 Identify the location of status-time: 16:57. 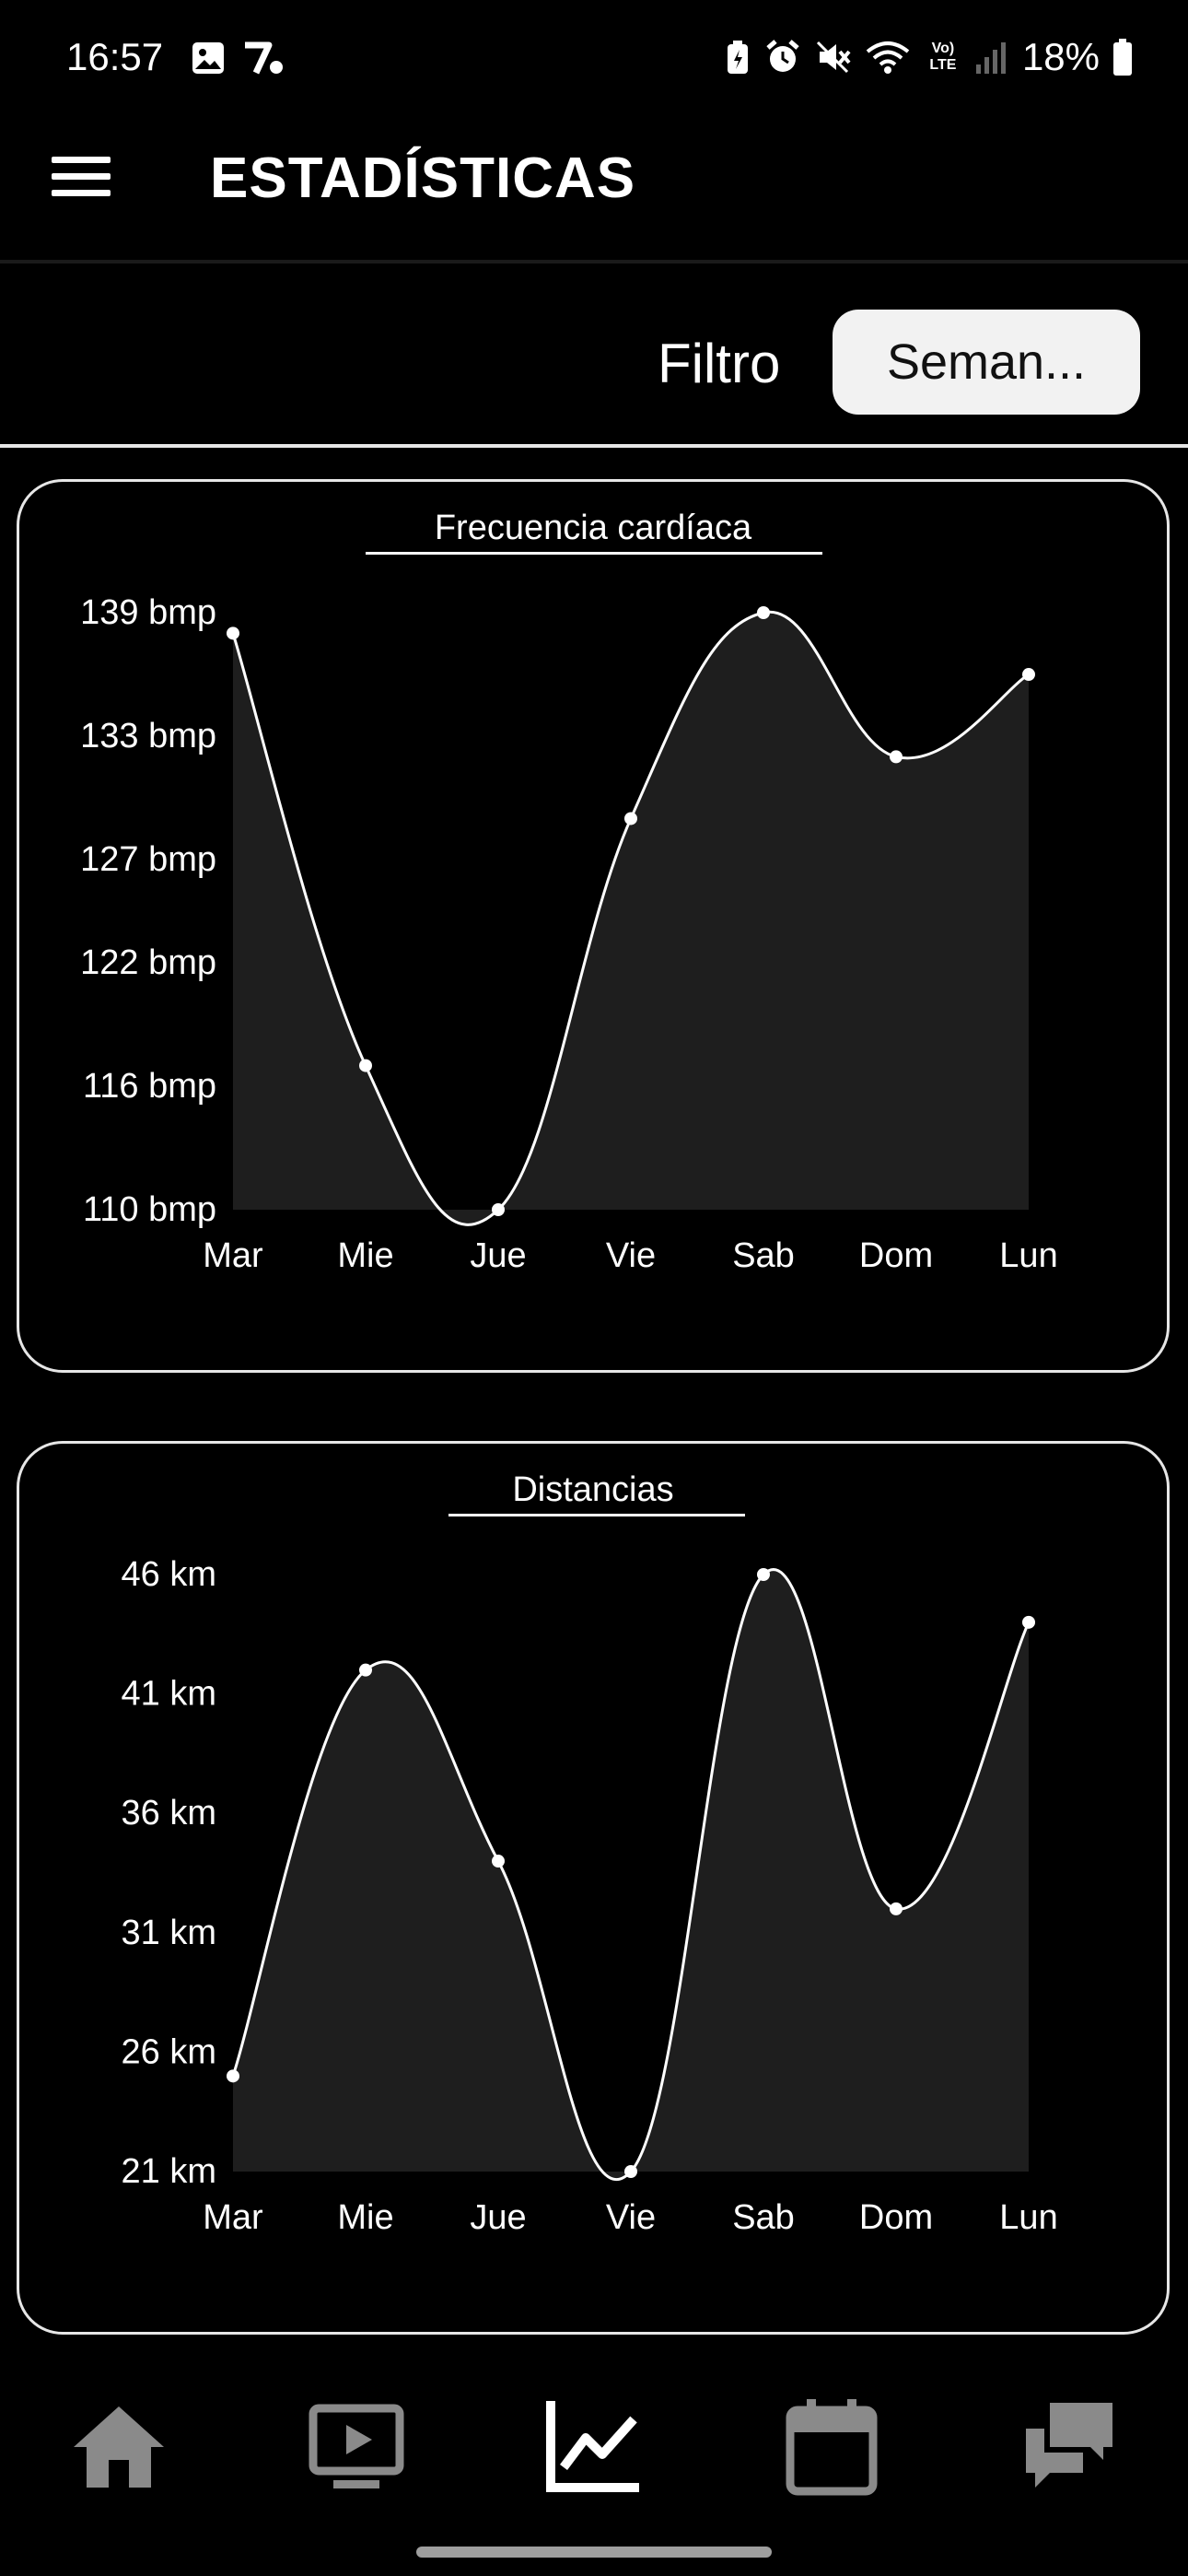
(115, 56).